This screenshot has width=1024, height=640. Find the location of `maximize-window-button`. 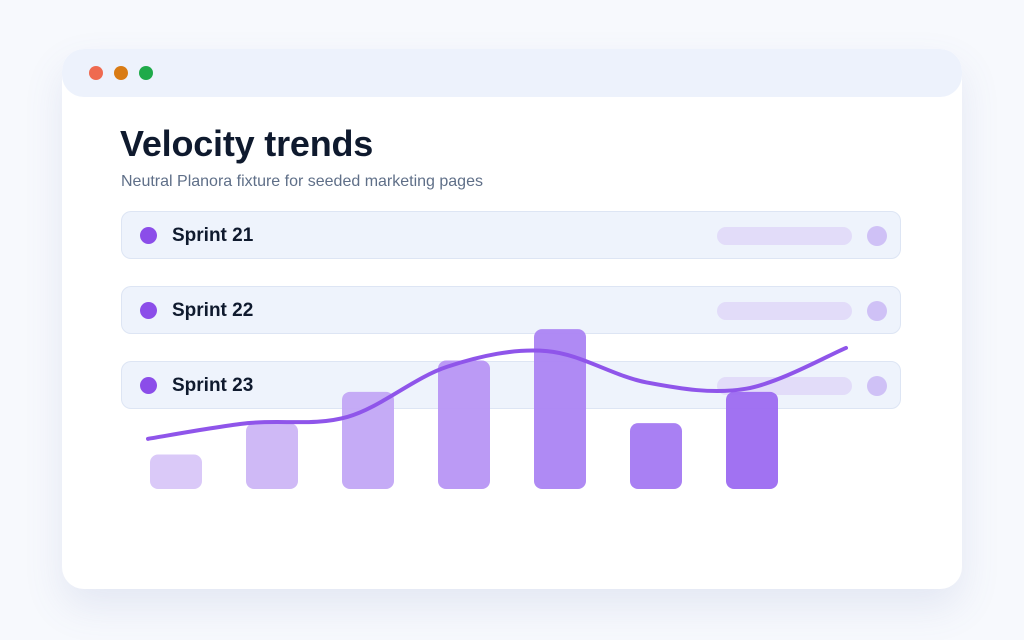

maximize-window-button is located at coordinates (146, 73).